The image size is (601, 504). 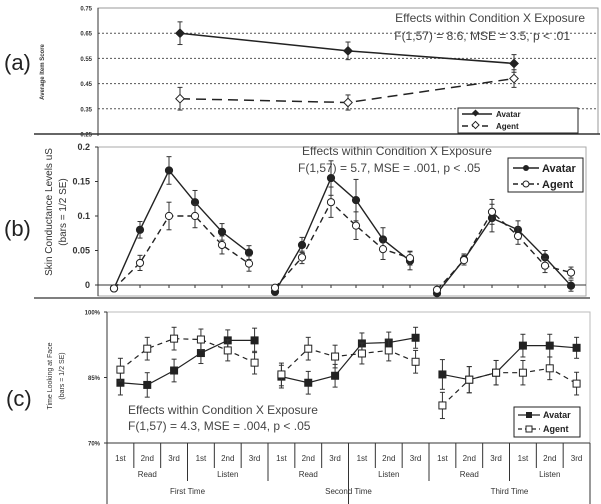 What do you see at coordinates (529, 429) in the screenshot?
I see `legend-agent-marker` at bounding box center [529, 429].